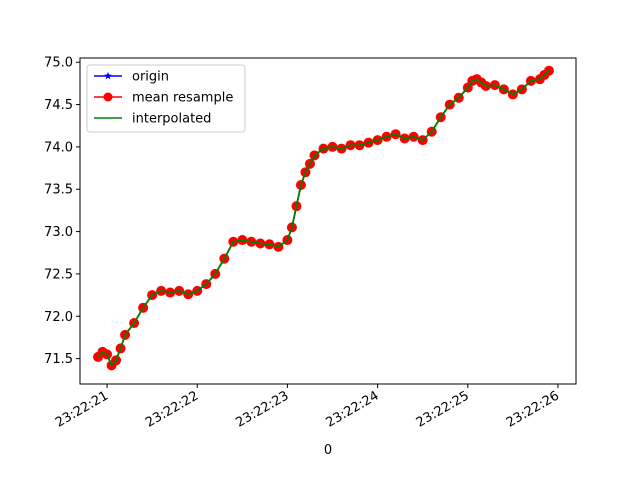 The width and height of the screenshot is (640, 480). What do you see at coordinates (328, 450) in the screenshot?
I see `x-axis-label: 0` at bounding box center [328, 450].